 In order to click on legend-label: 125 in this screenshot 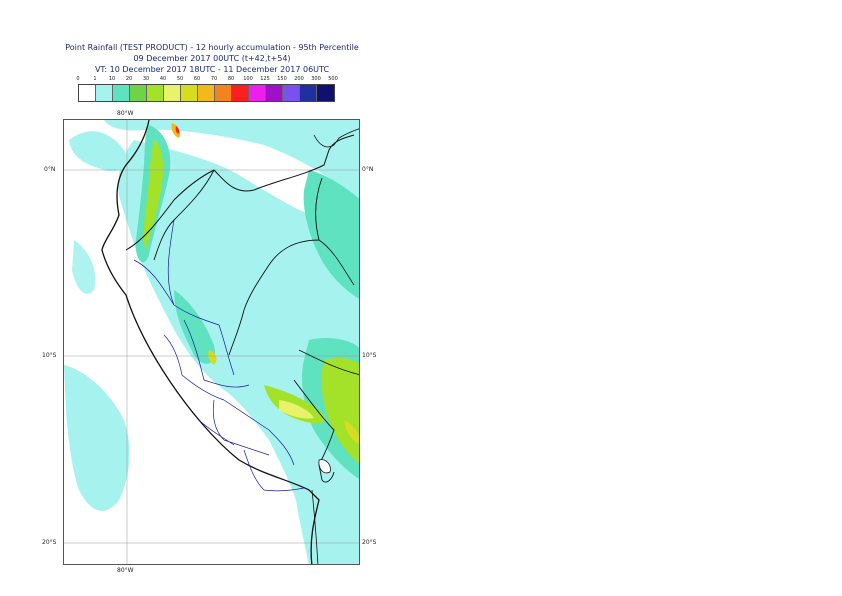, I will do `click(265, 79)`.